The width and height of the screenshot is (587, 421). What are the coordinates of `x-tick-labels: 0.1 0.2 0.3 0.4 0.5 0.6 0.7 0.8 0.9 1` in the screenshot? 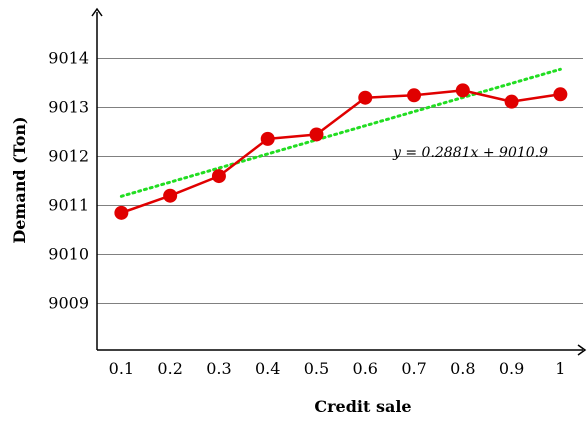 It's located at (337, 368).